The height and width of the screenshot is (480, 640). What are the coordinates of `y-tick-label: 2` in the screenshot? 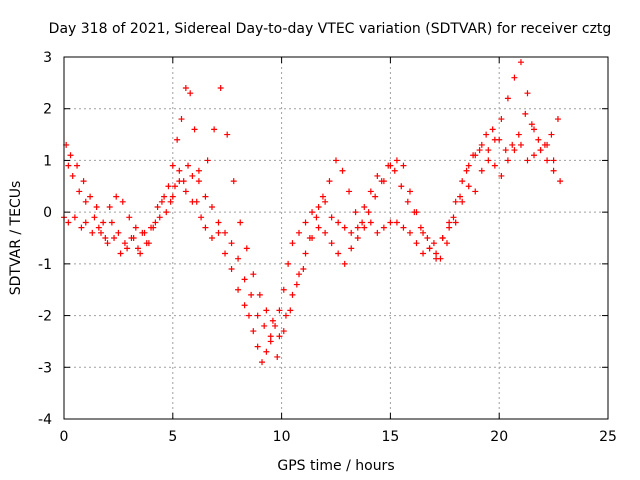 It's located at (47, 110).